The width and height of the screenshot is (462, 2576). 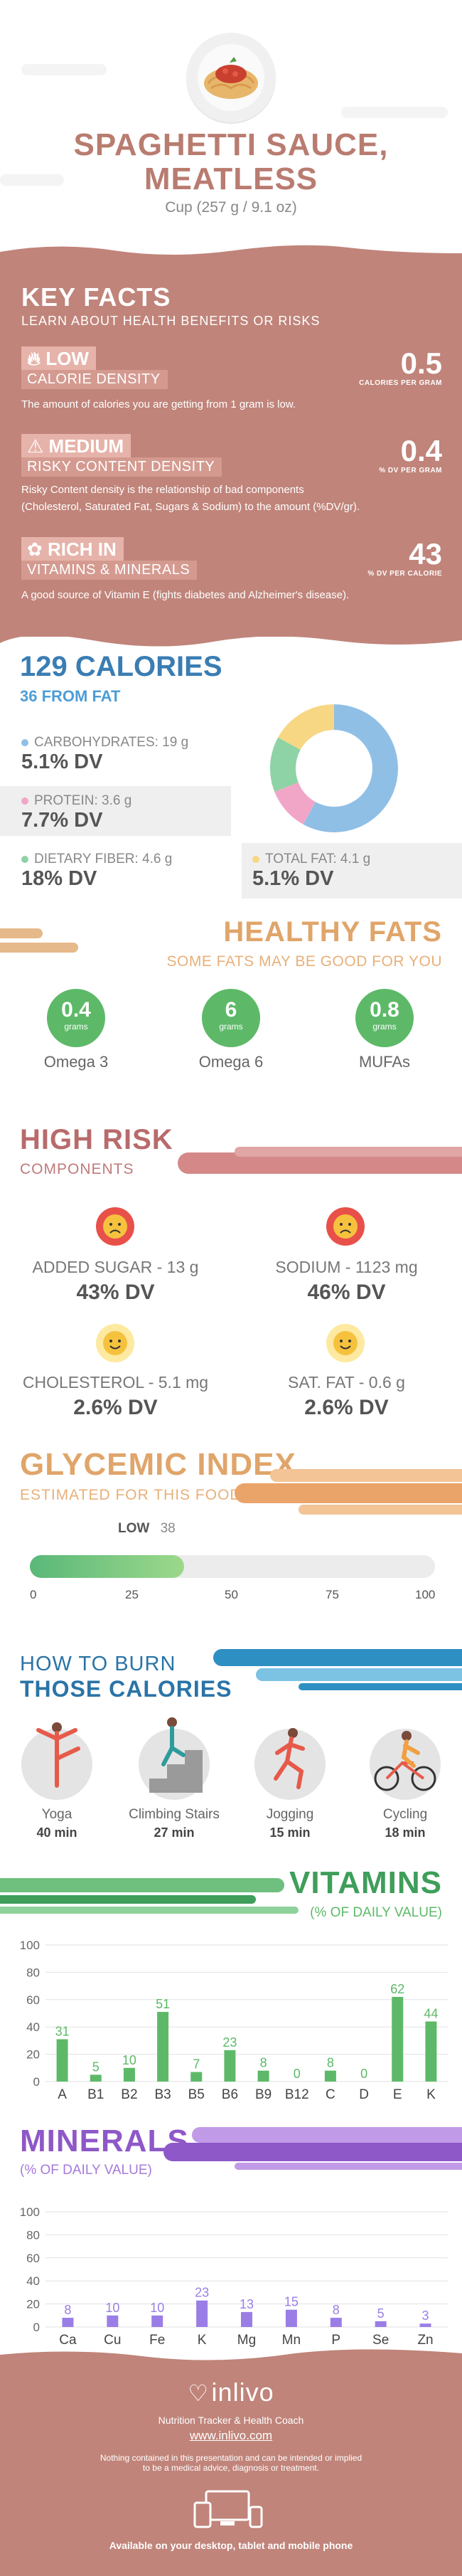 What do you see at coordinates (24, 742) in the screenshot?
I see `carbs-dot` at bounding box center [24, 742].